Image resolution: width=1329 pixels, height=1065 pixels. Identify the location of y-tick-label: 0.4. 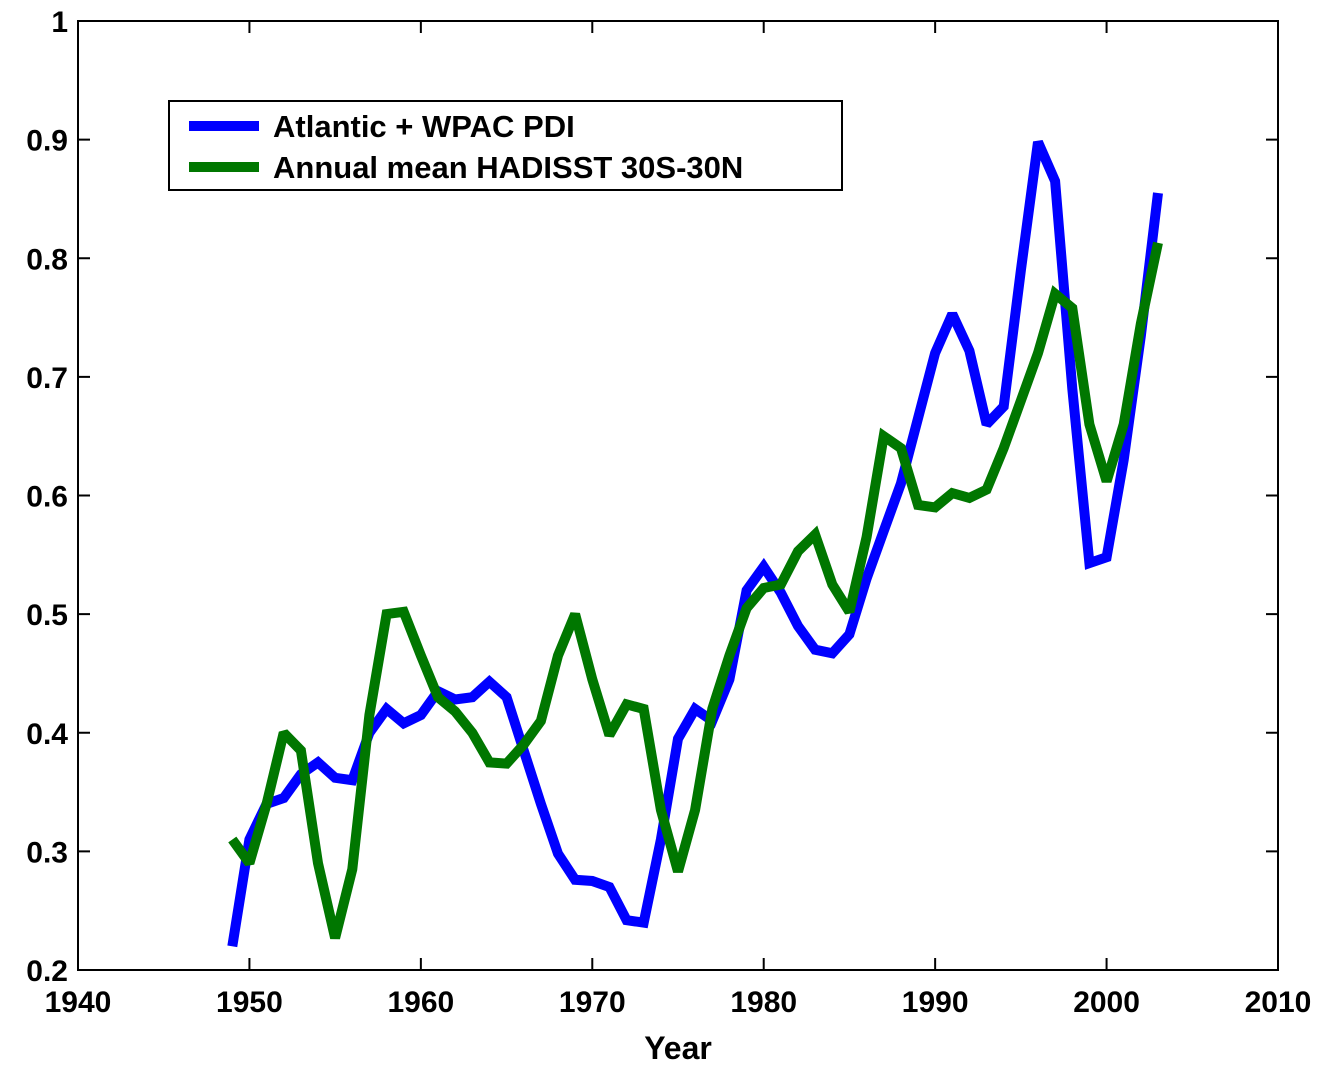
(47, 734).